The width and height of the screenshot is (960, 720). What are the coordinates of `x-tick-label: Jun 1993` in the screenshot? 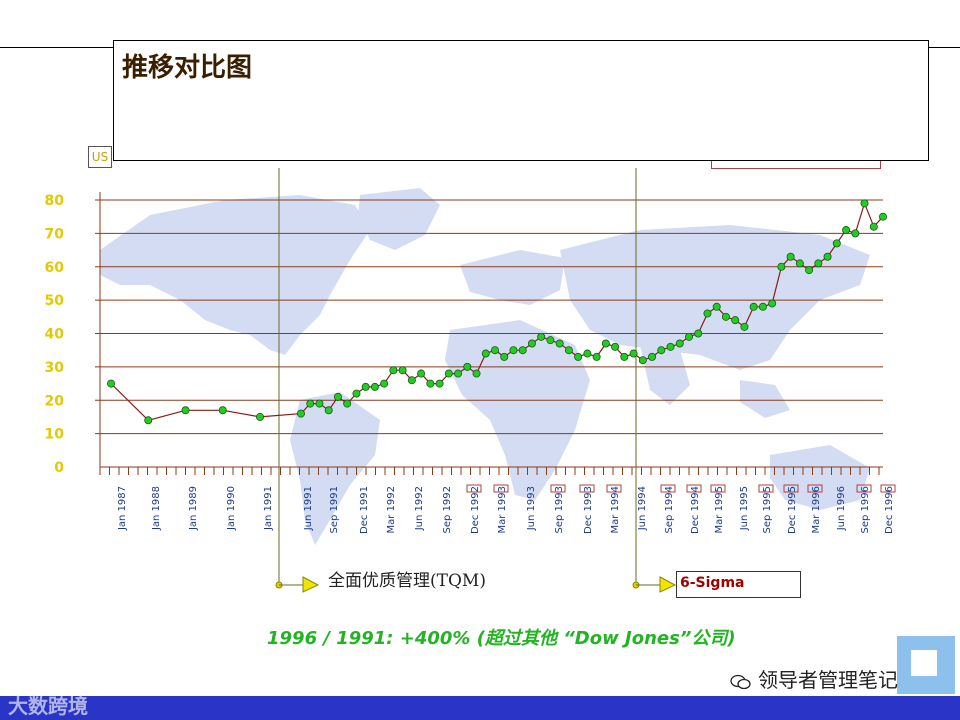 It's located at (531, 508).